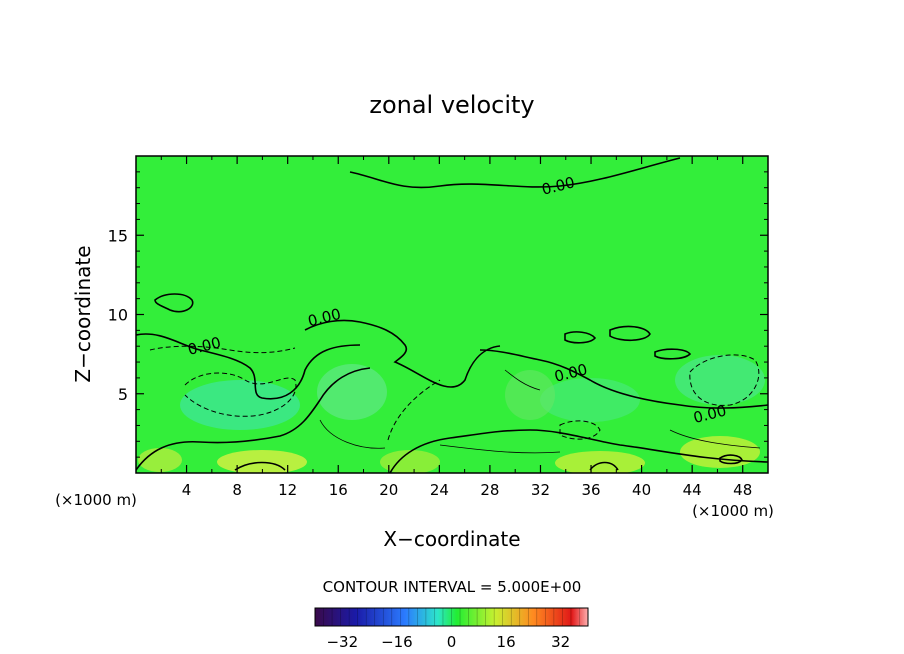  Describe the element at coordinates (118, 235) in the screenshot. I see `y-tick-label: 15` at that location.